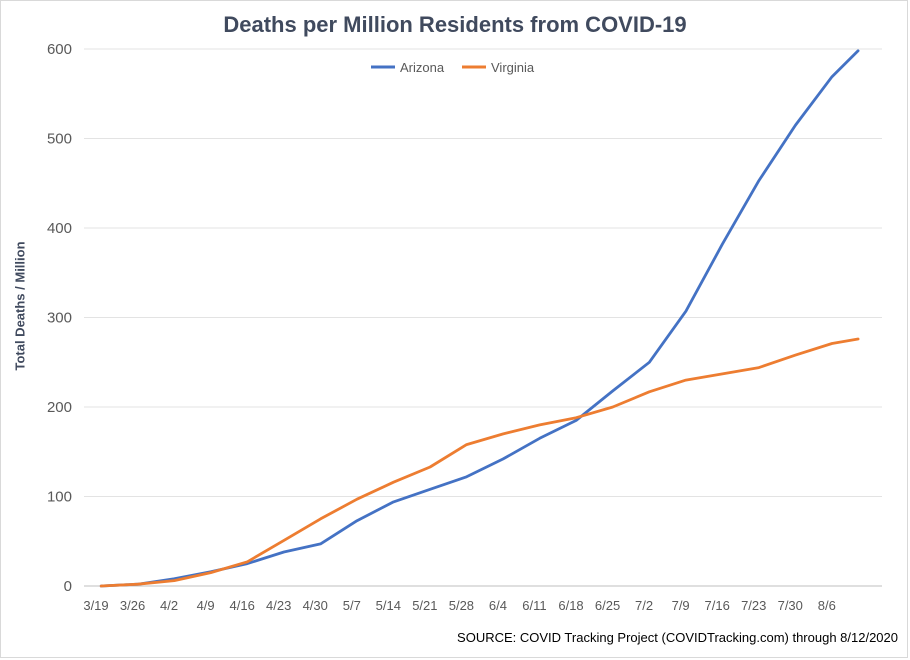  Describe the element at coordinates (498, 605) in the screenshot. I see `x-tick-label: 6/4` at that location.